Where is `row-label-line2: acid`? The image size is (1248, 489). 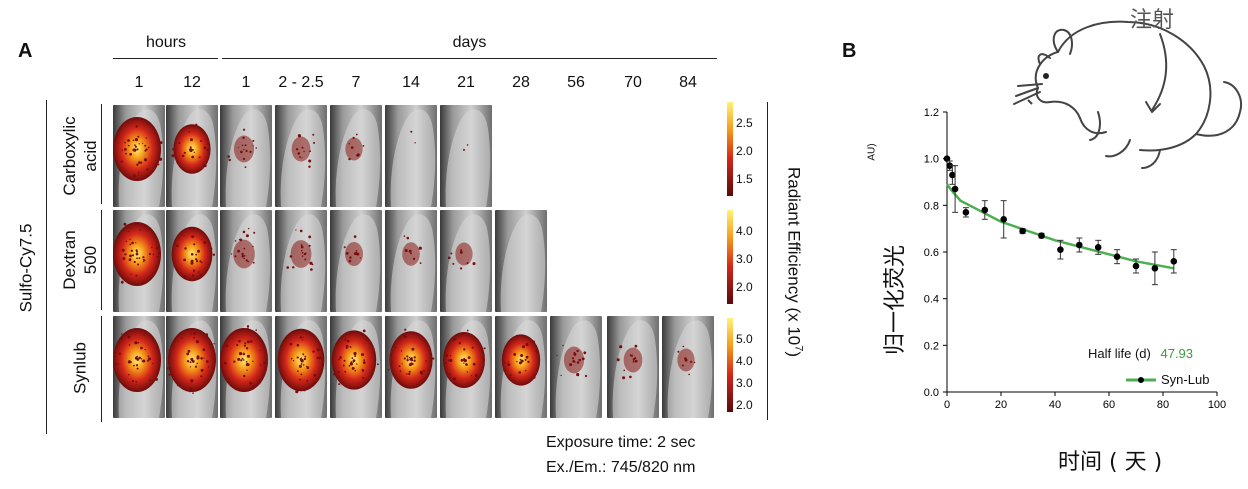 row-label-line2: acid is located at coordinates (90, 156).